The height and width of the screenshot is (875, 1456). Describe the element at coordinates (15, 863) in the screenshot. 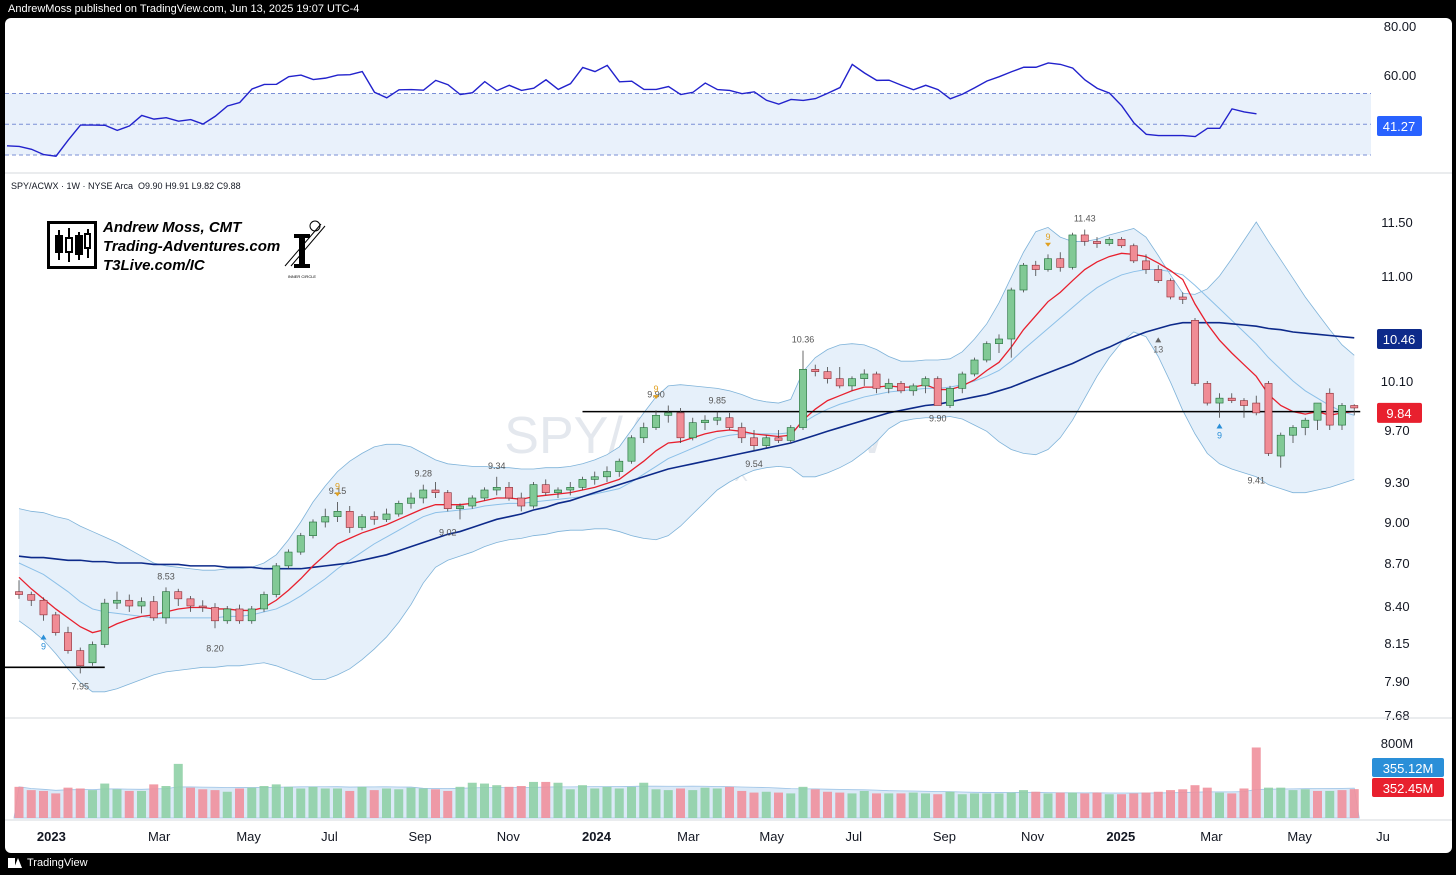

I see `tradingview-logo-icon` at that location.